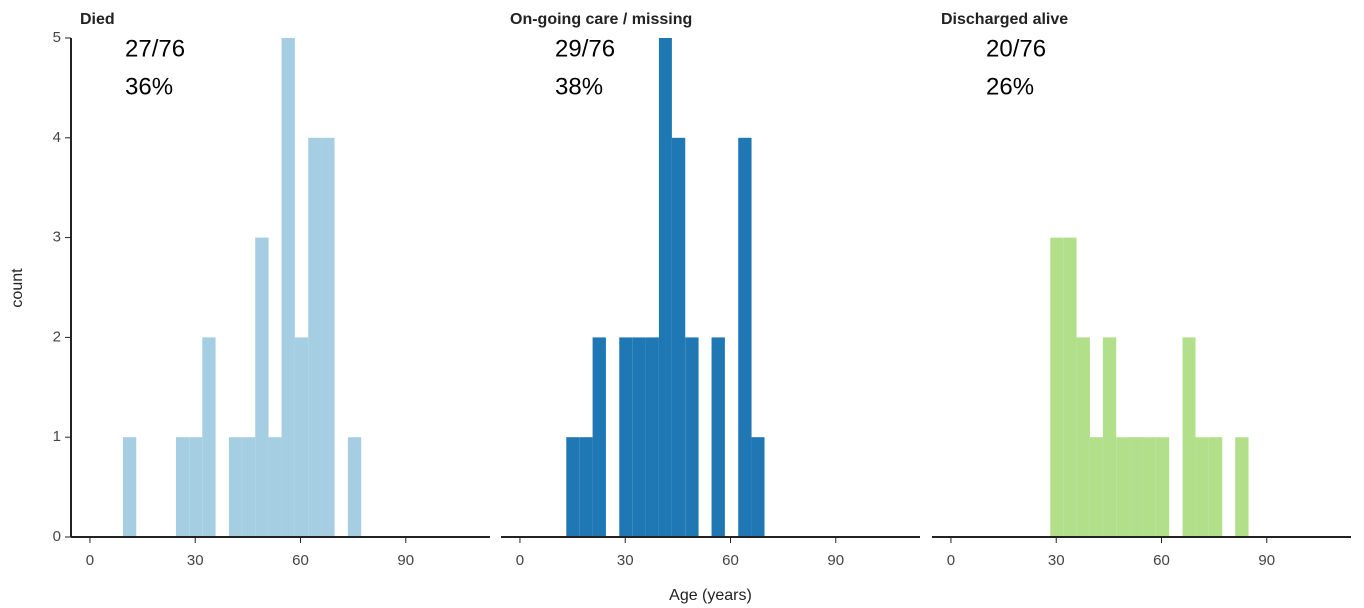  Describe the element at coordinates (57, 237) in the screenshot. I see `y-tick-label: 3` at that location.